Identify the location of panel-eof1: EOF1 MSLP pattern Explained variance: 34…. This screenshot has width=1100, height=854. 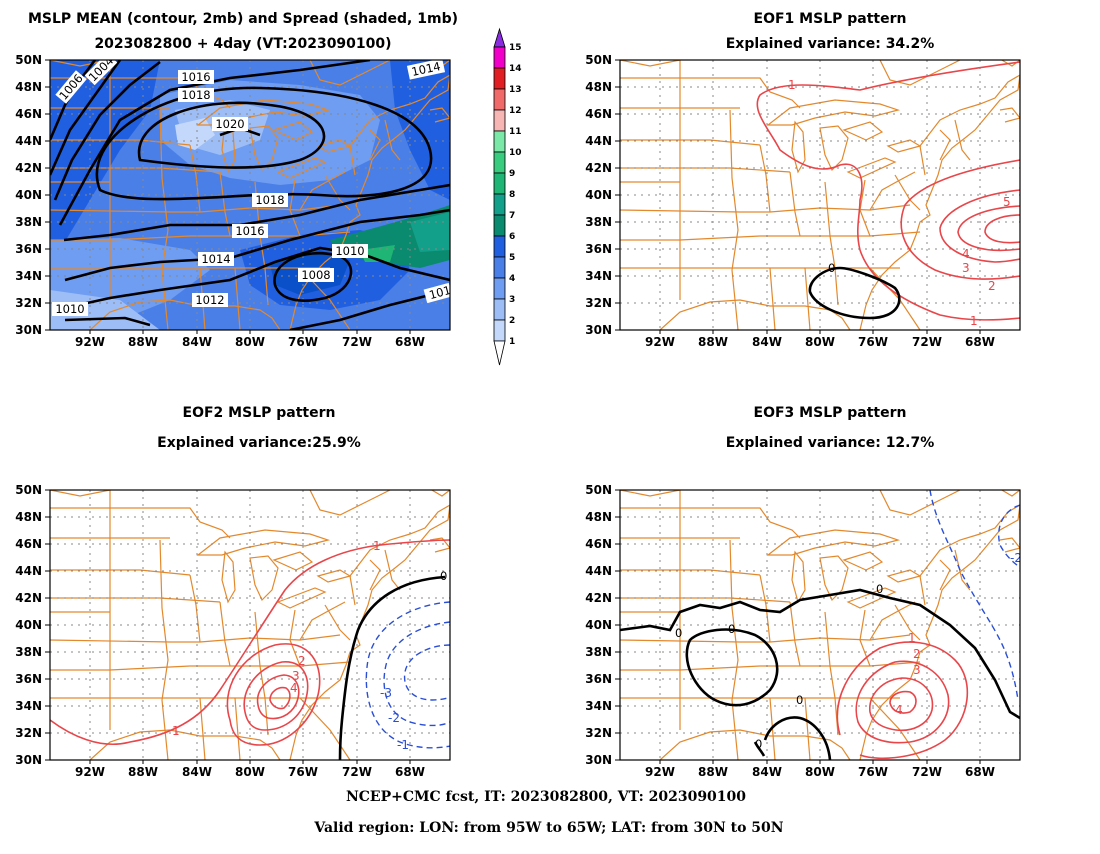
(820, 171).